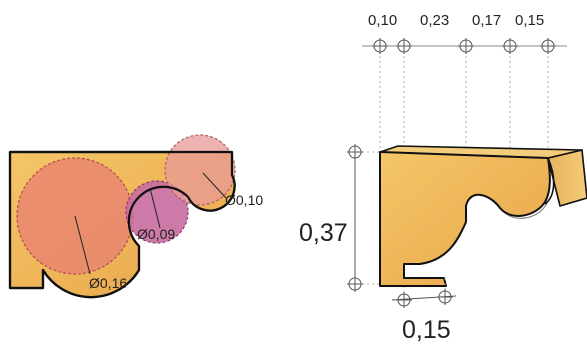 The image size is (587, 345). Describe the element at coordinates (426, 330) in the screenshot. I see `dim-bottom: 0,15` at that location.